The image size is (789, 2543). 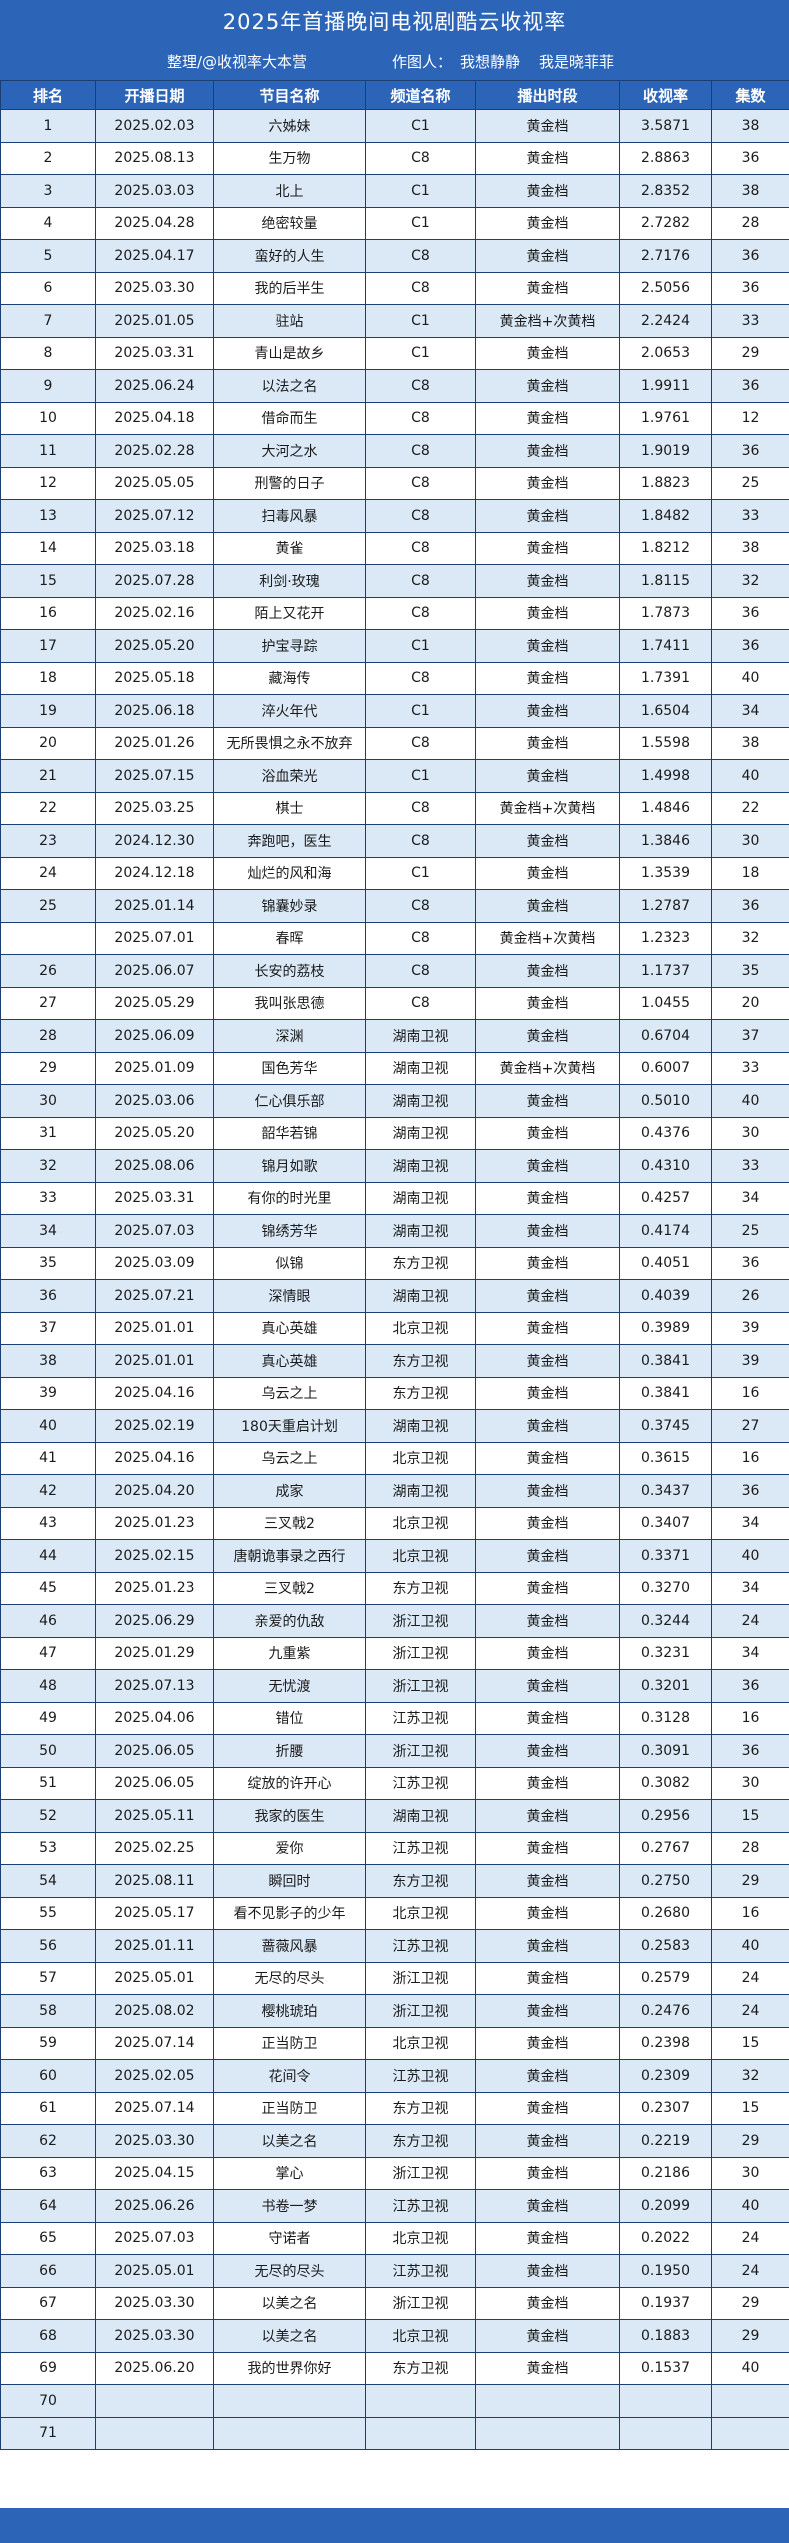 What do you see at coordinates (289, 2043) in the screenshot?
I see `program-cell: 正当防卫` at bounding box center [289, 2043].